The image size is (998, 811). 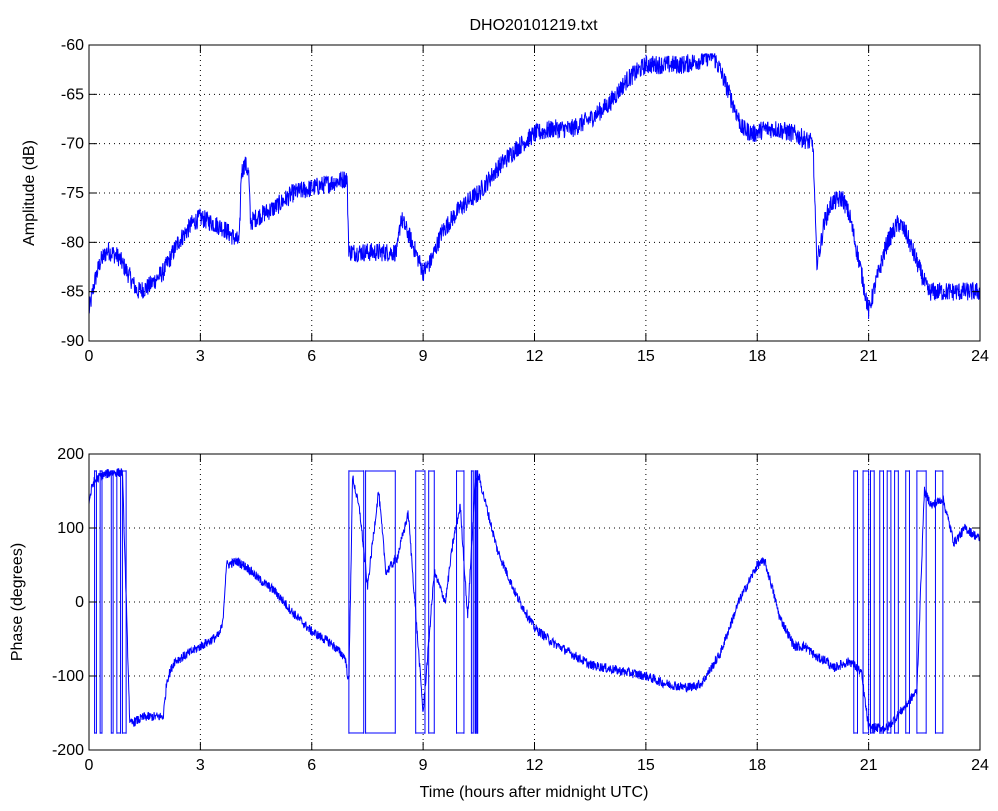 I want to click on amplitude-x-tick-label: 15, so click(x=646, y=356).